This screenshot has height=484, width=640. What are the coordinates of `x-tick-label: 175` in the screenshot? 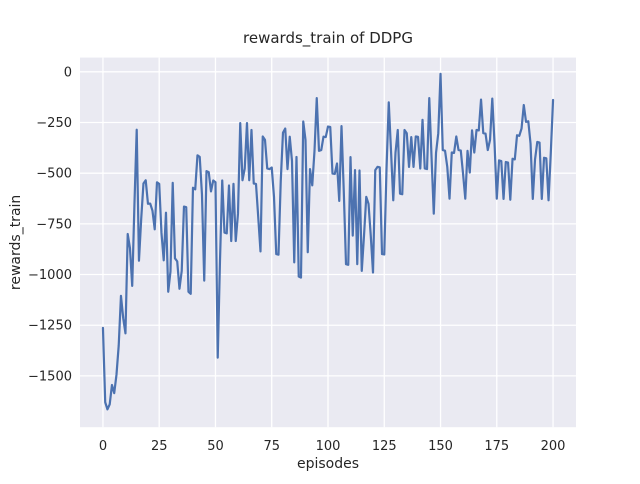 It's located at (496, 446).